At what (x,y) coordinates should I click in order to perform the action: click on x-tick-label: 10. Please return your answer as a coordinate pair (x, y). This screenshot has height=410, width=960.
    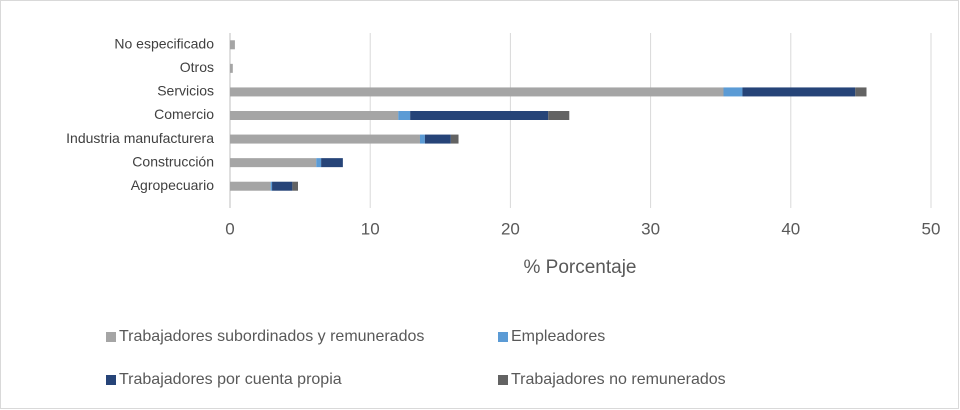
    Looking at the image, I should click on (370, 228).